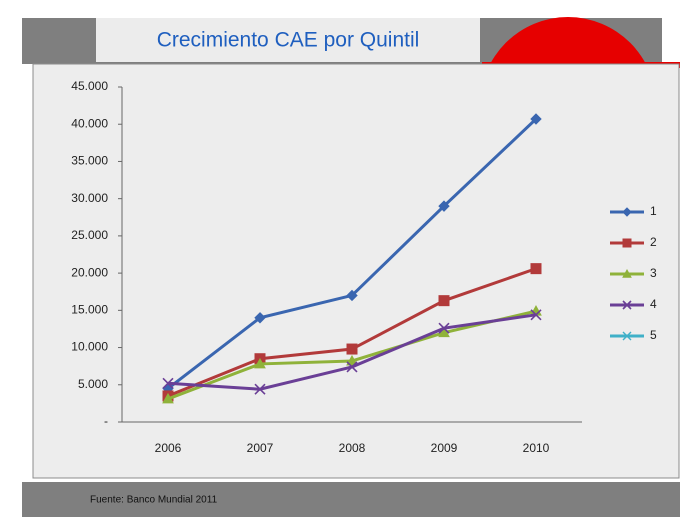  I want to click on y-tick-label: 30.000, so click(89, 198).